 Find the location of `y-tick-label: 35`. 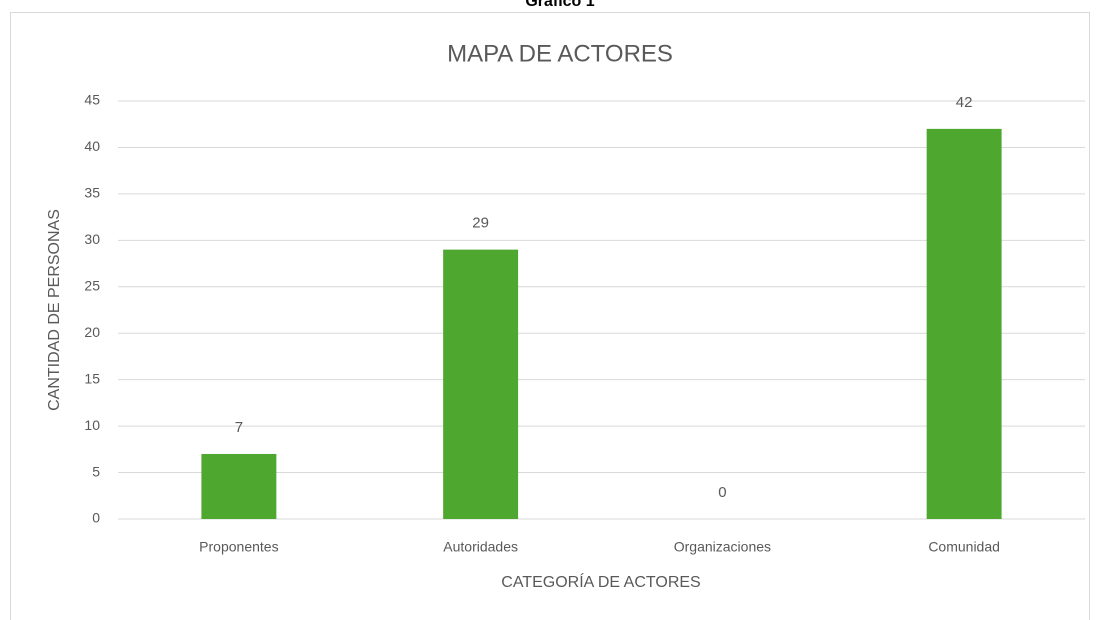

y-tick-label: 35 is located at coordinates (92, 193).